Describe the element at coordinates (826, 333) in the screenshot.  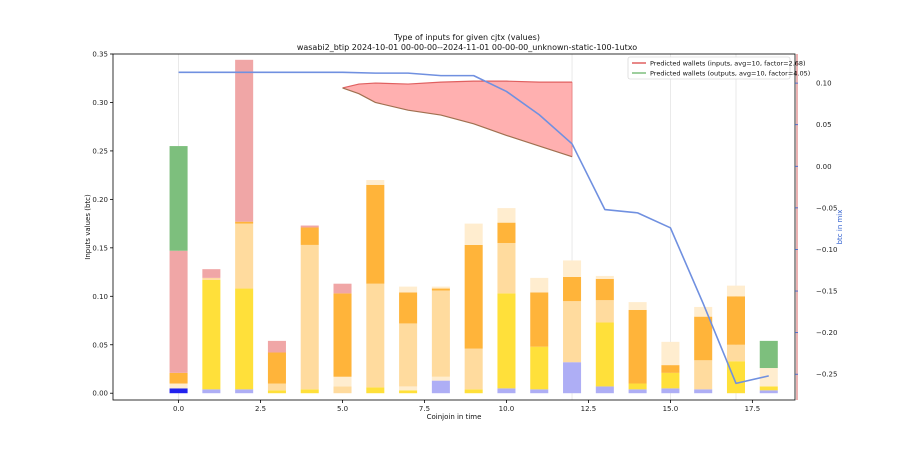
I see `y2-tick-label-6: −0.20` at that location.